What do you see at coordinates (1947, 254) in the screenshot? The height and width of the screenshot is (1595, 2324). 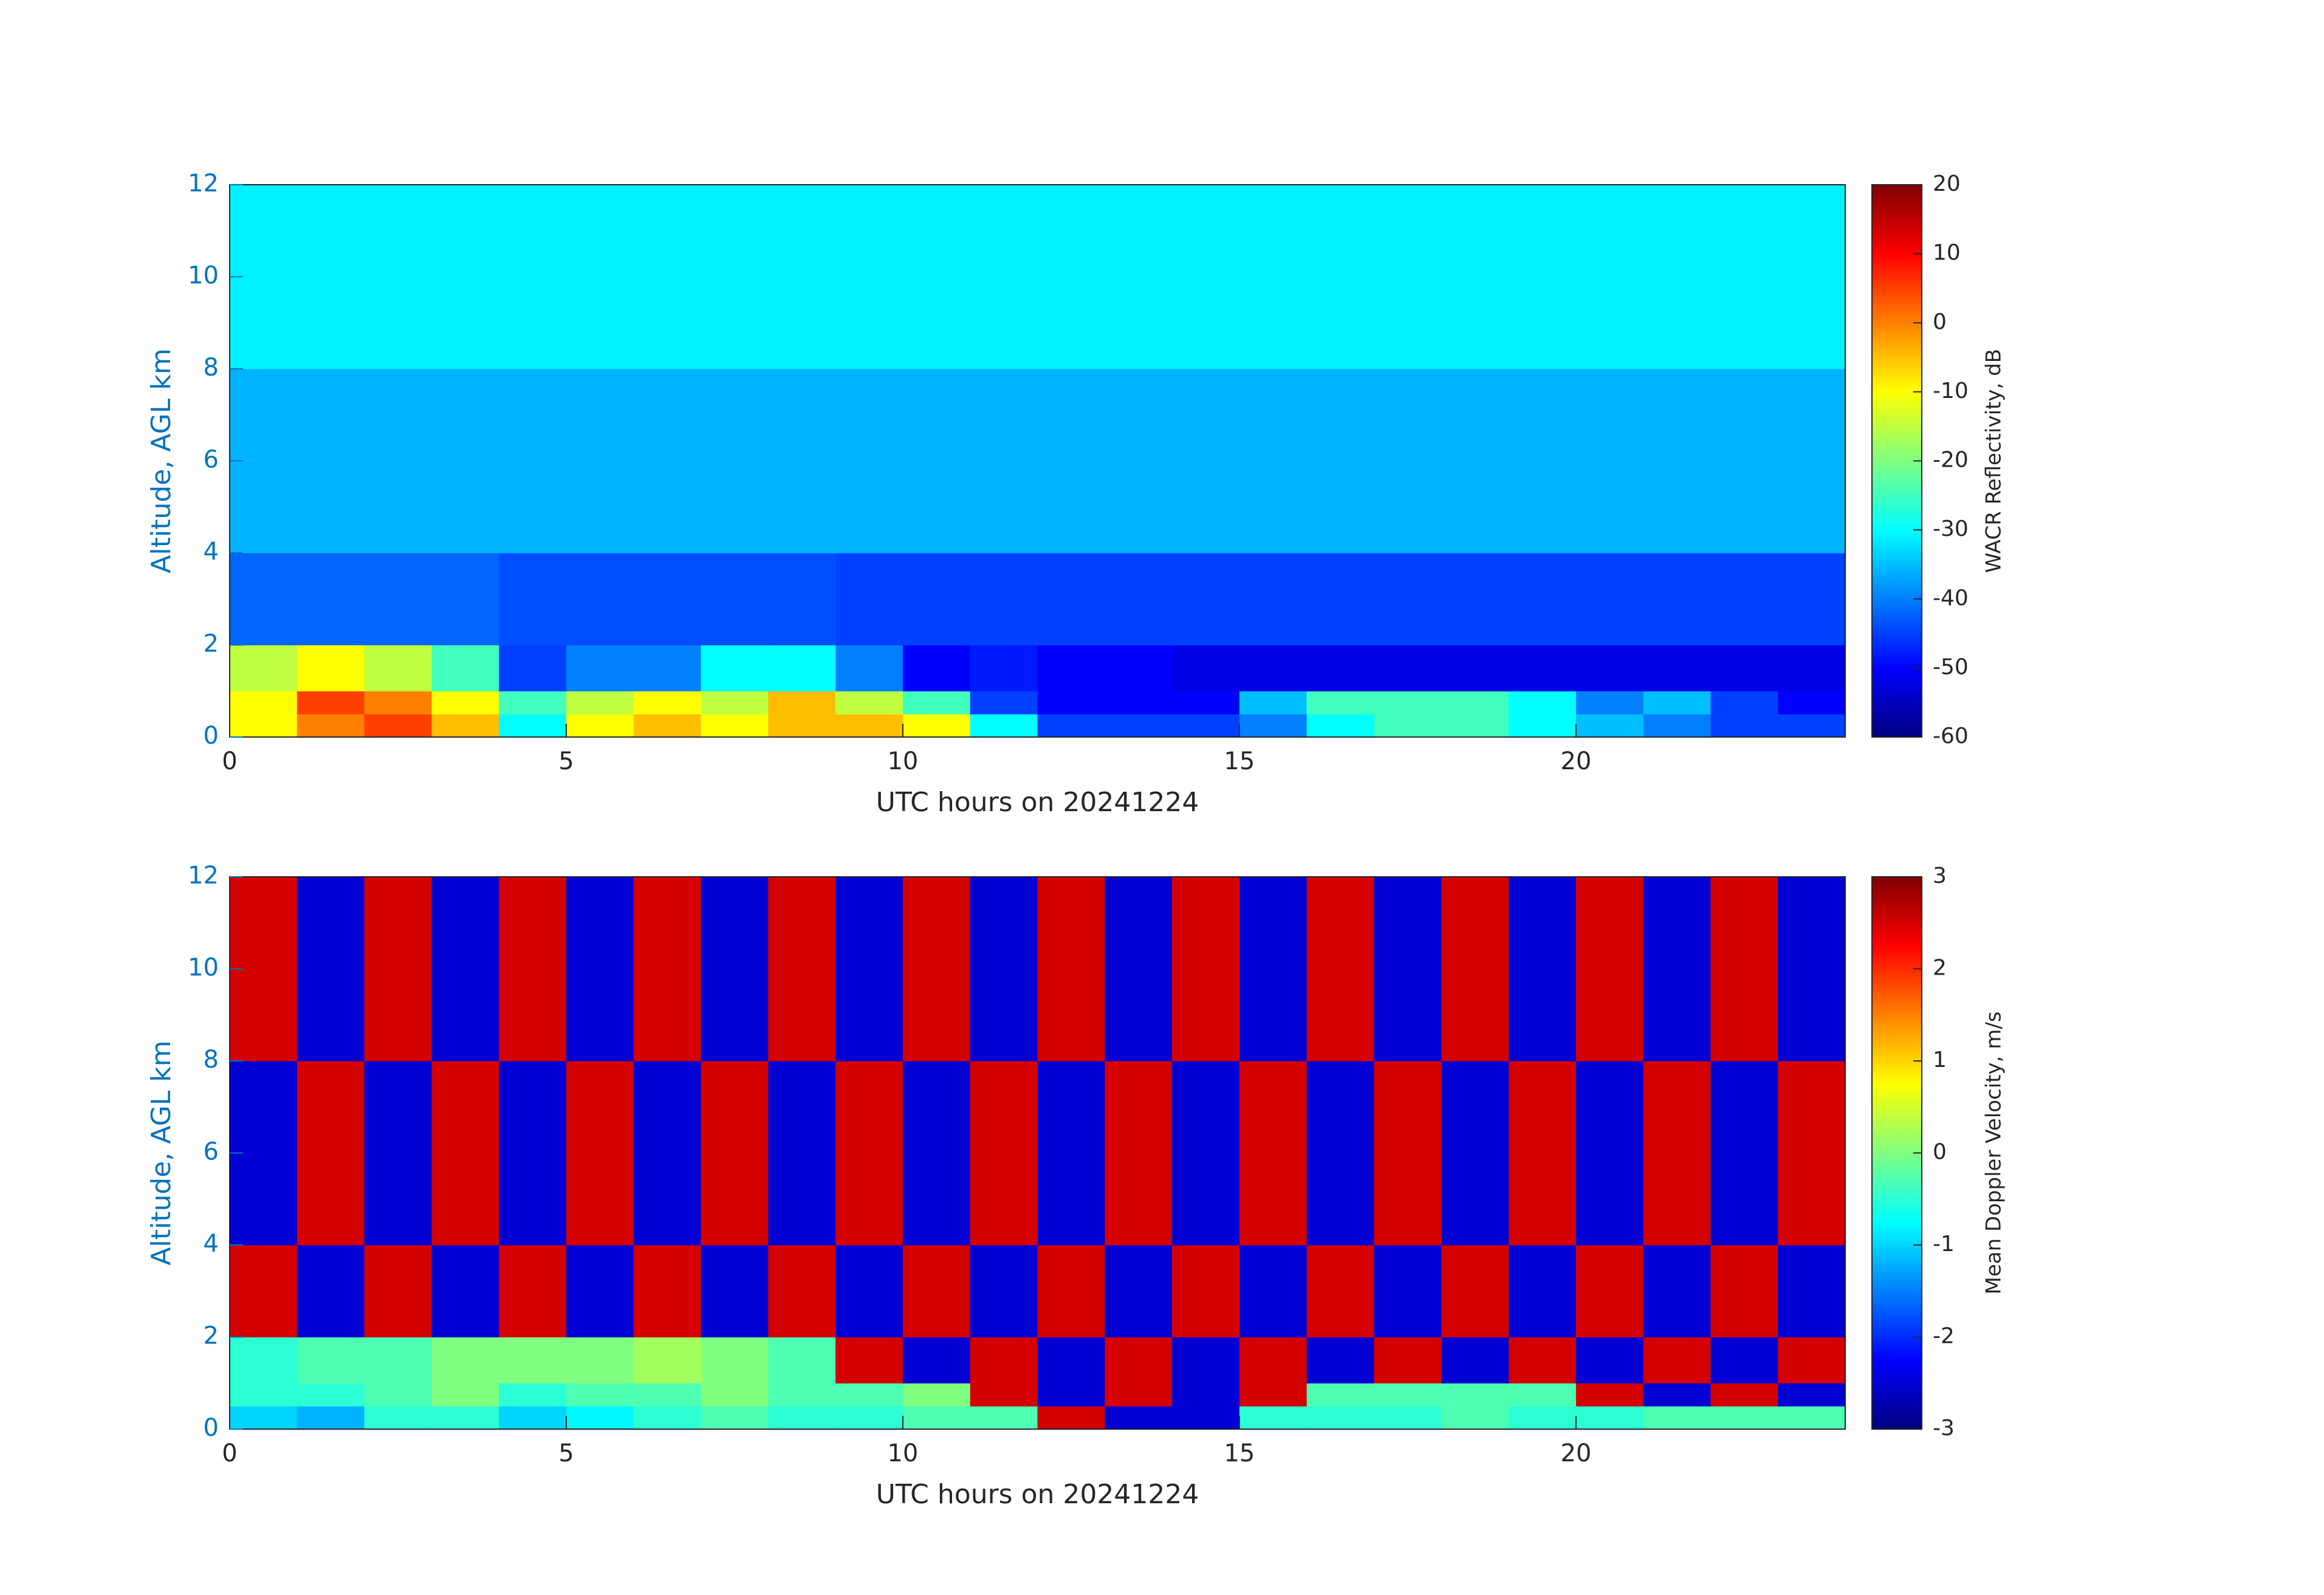 I see `colorbar-tick-label: 10` at bounding box center [1947, 254].